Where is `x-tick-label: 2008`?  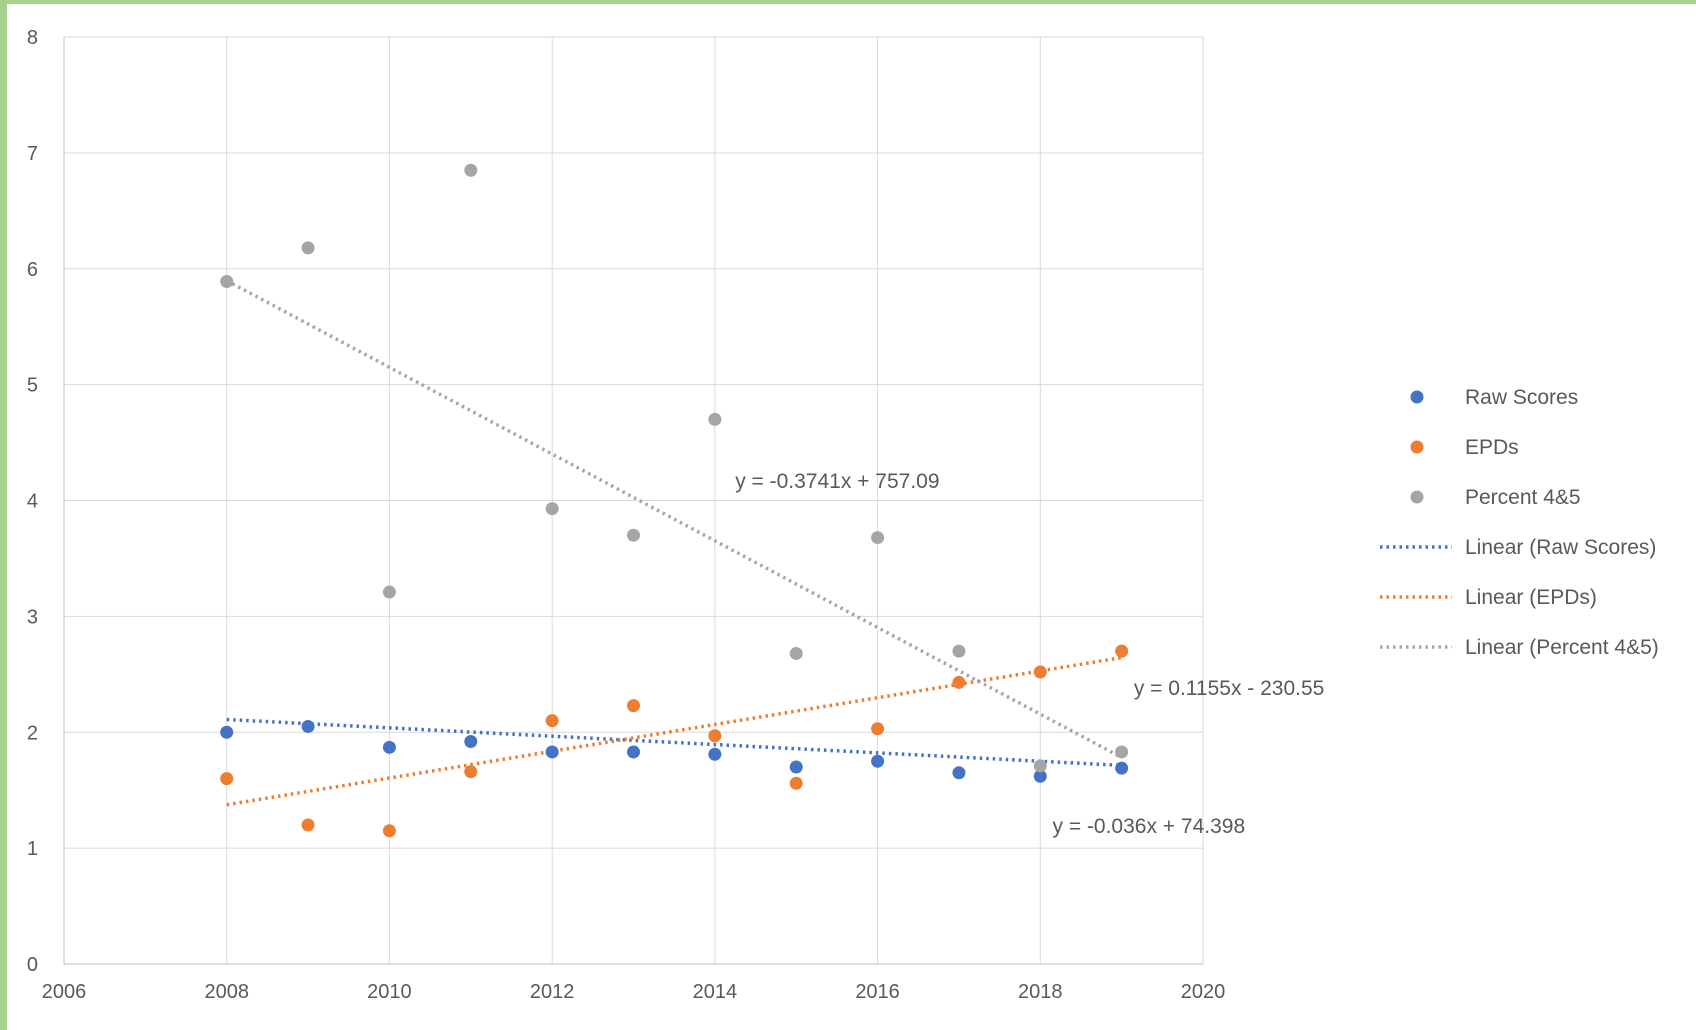
x-tick-label: 2008 is located at coordinates (226, 992).